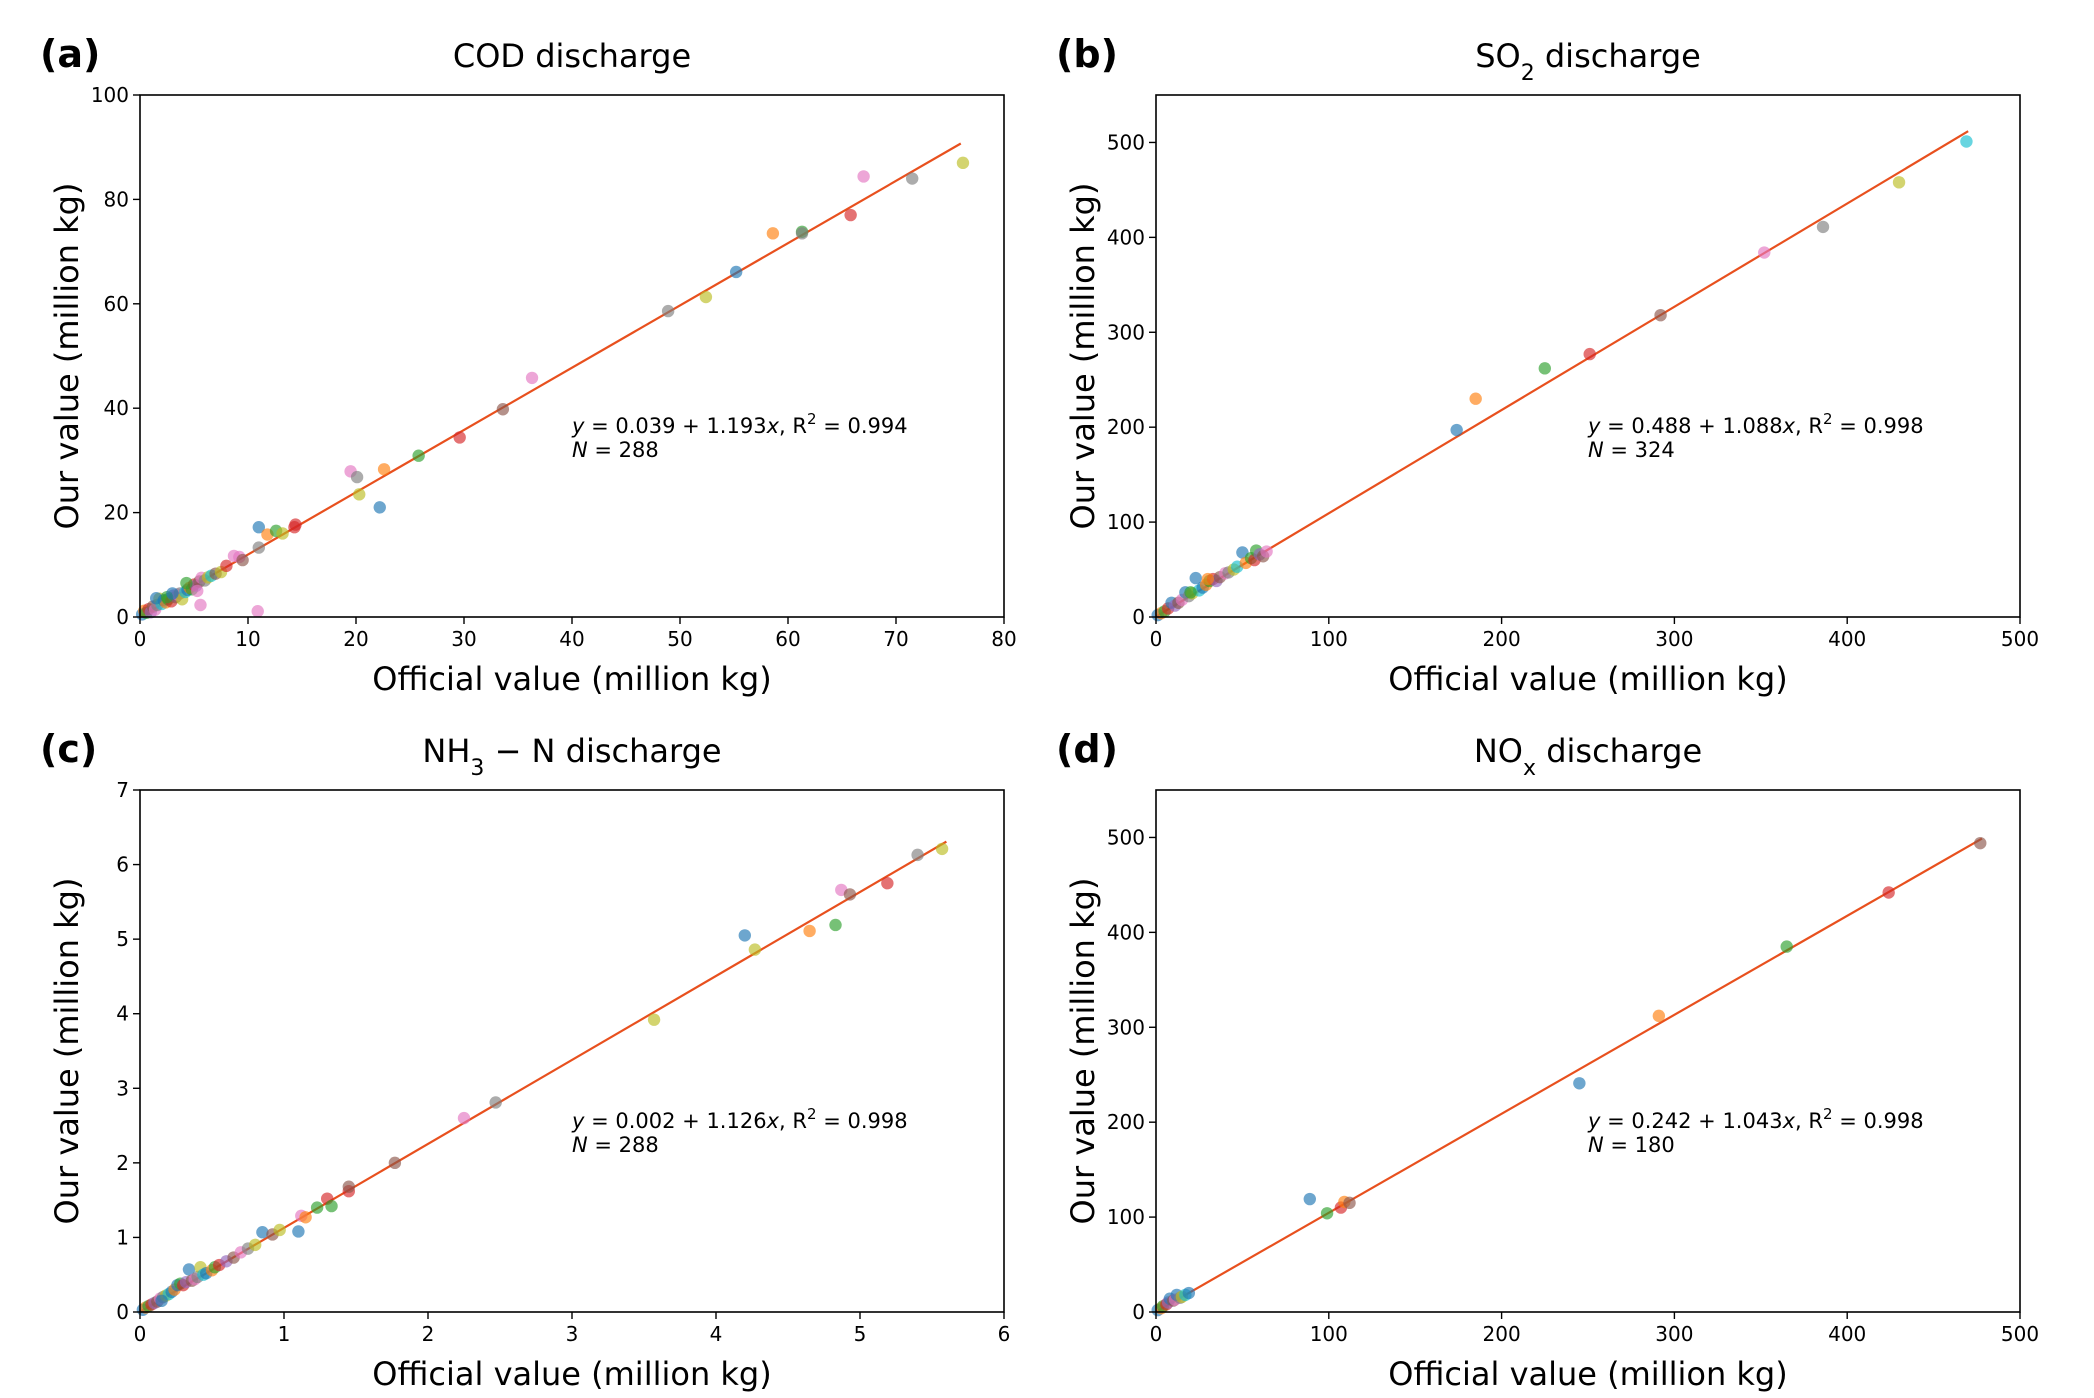 The width and height of the screenshot is (2094, 1398). Describe the element at coordinates (122, 1237) in the screenshot. I see `y-tick-label: 1` at that location.